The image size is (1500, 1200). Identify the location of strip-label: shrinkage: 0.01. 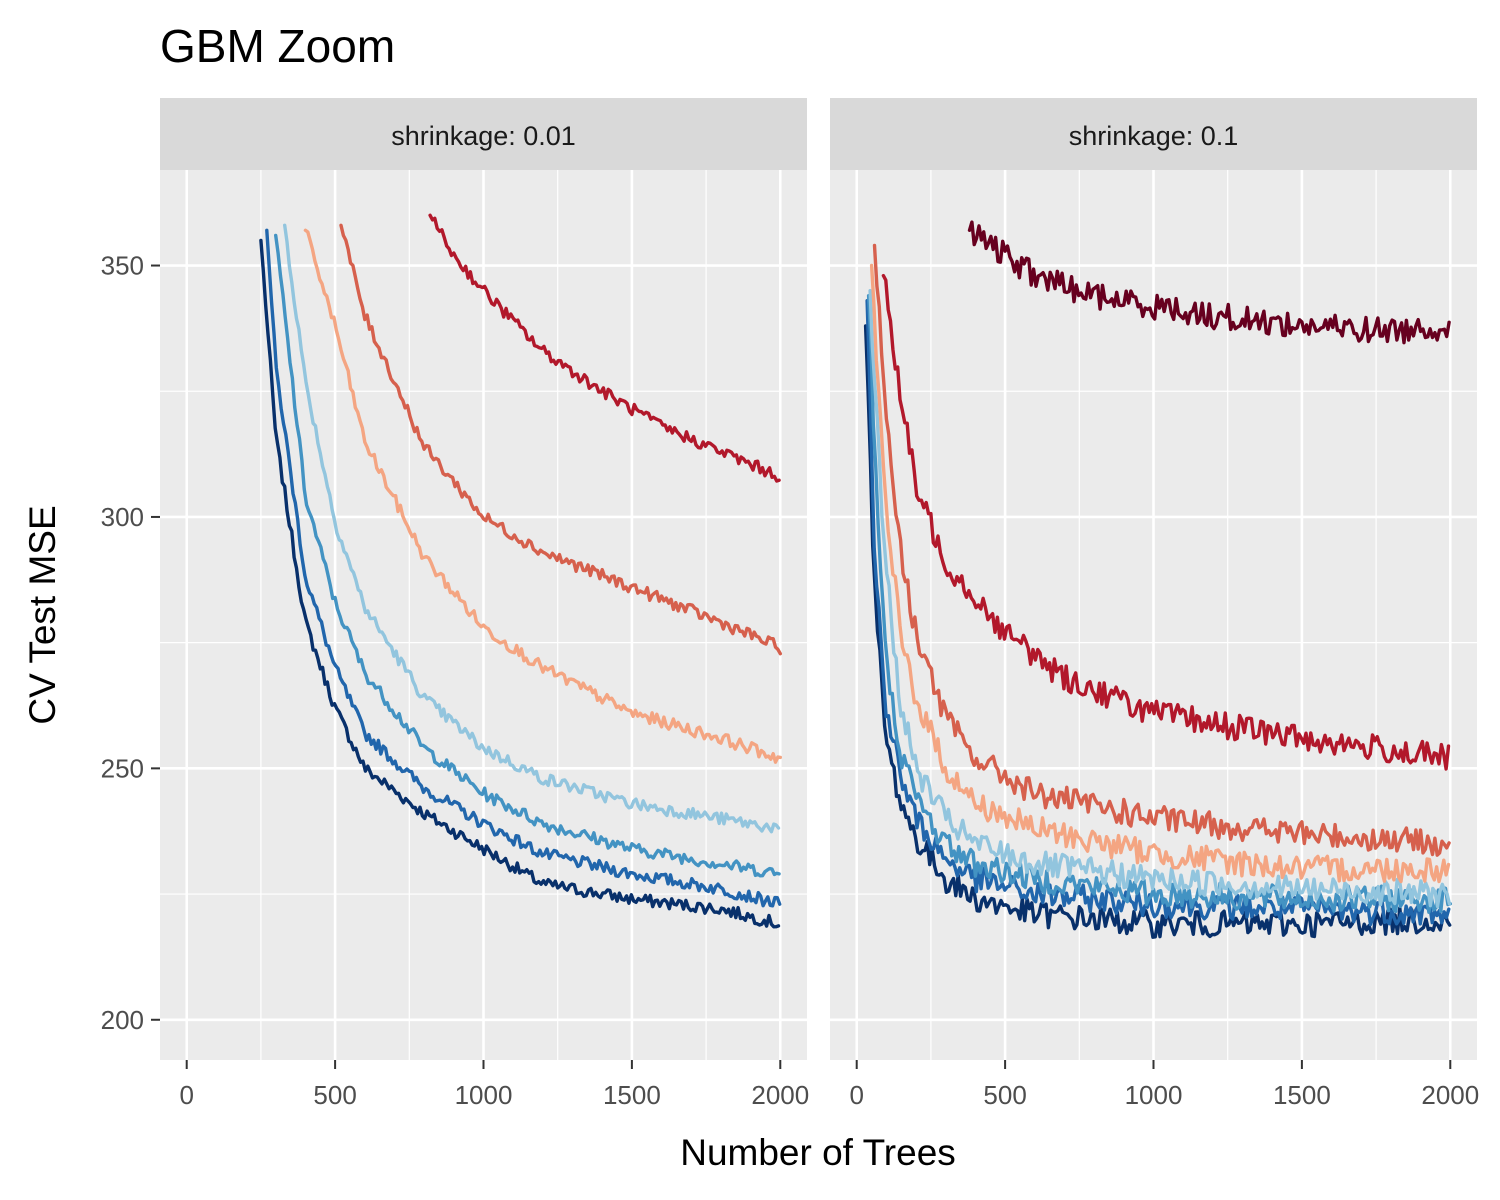
(483, 136).